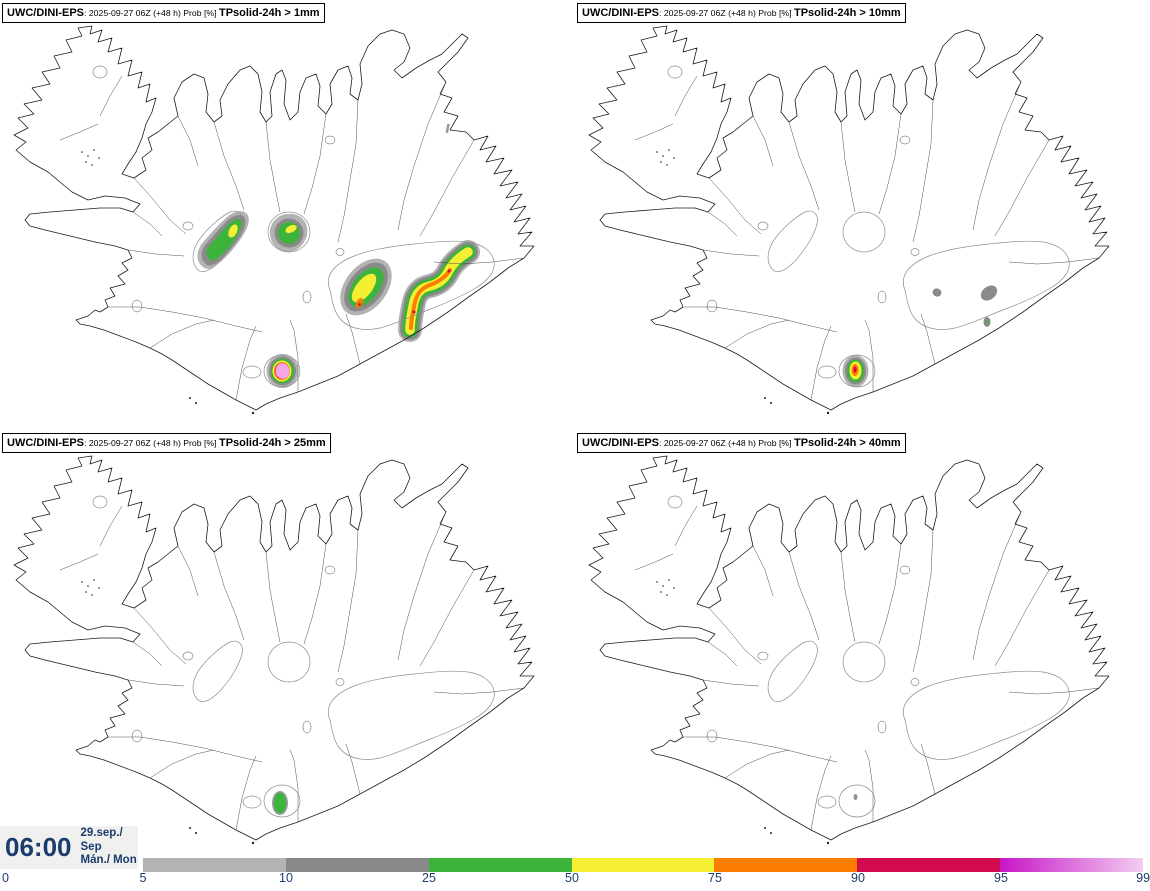 This screenshot has width=1150, height=891. What do you see at coordinates (572, 878) in the screenshot?
I see `tick-50: 50` at bounding box center [572, 878].